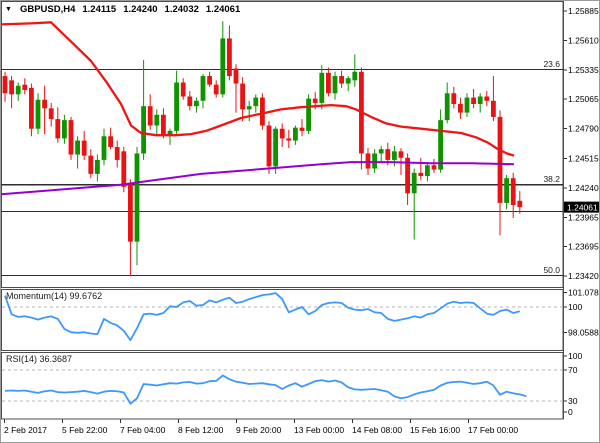 The image size is (600, 443). What do you see at coordinates (551, 64) in the screenshot?
I see `fib-level-label: 23.6` at bounding box center [551, 64].